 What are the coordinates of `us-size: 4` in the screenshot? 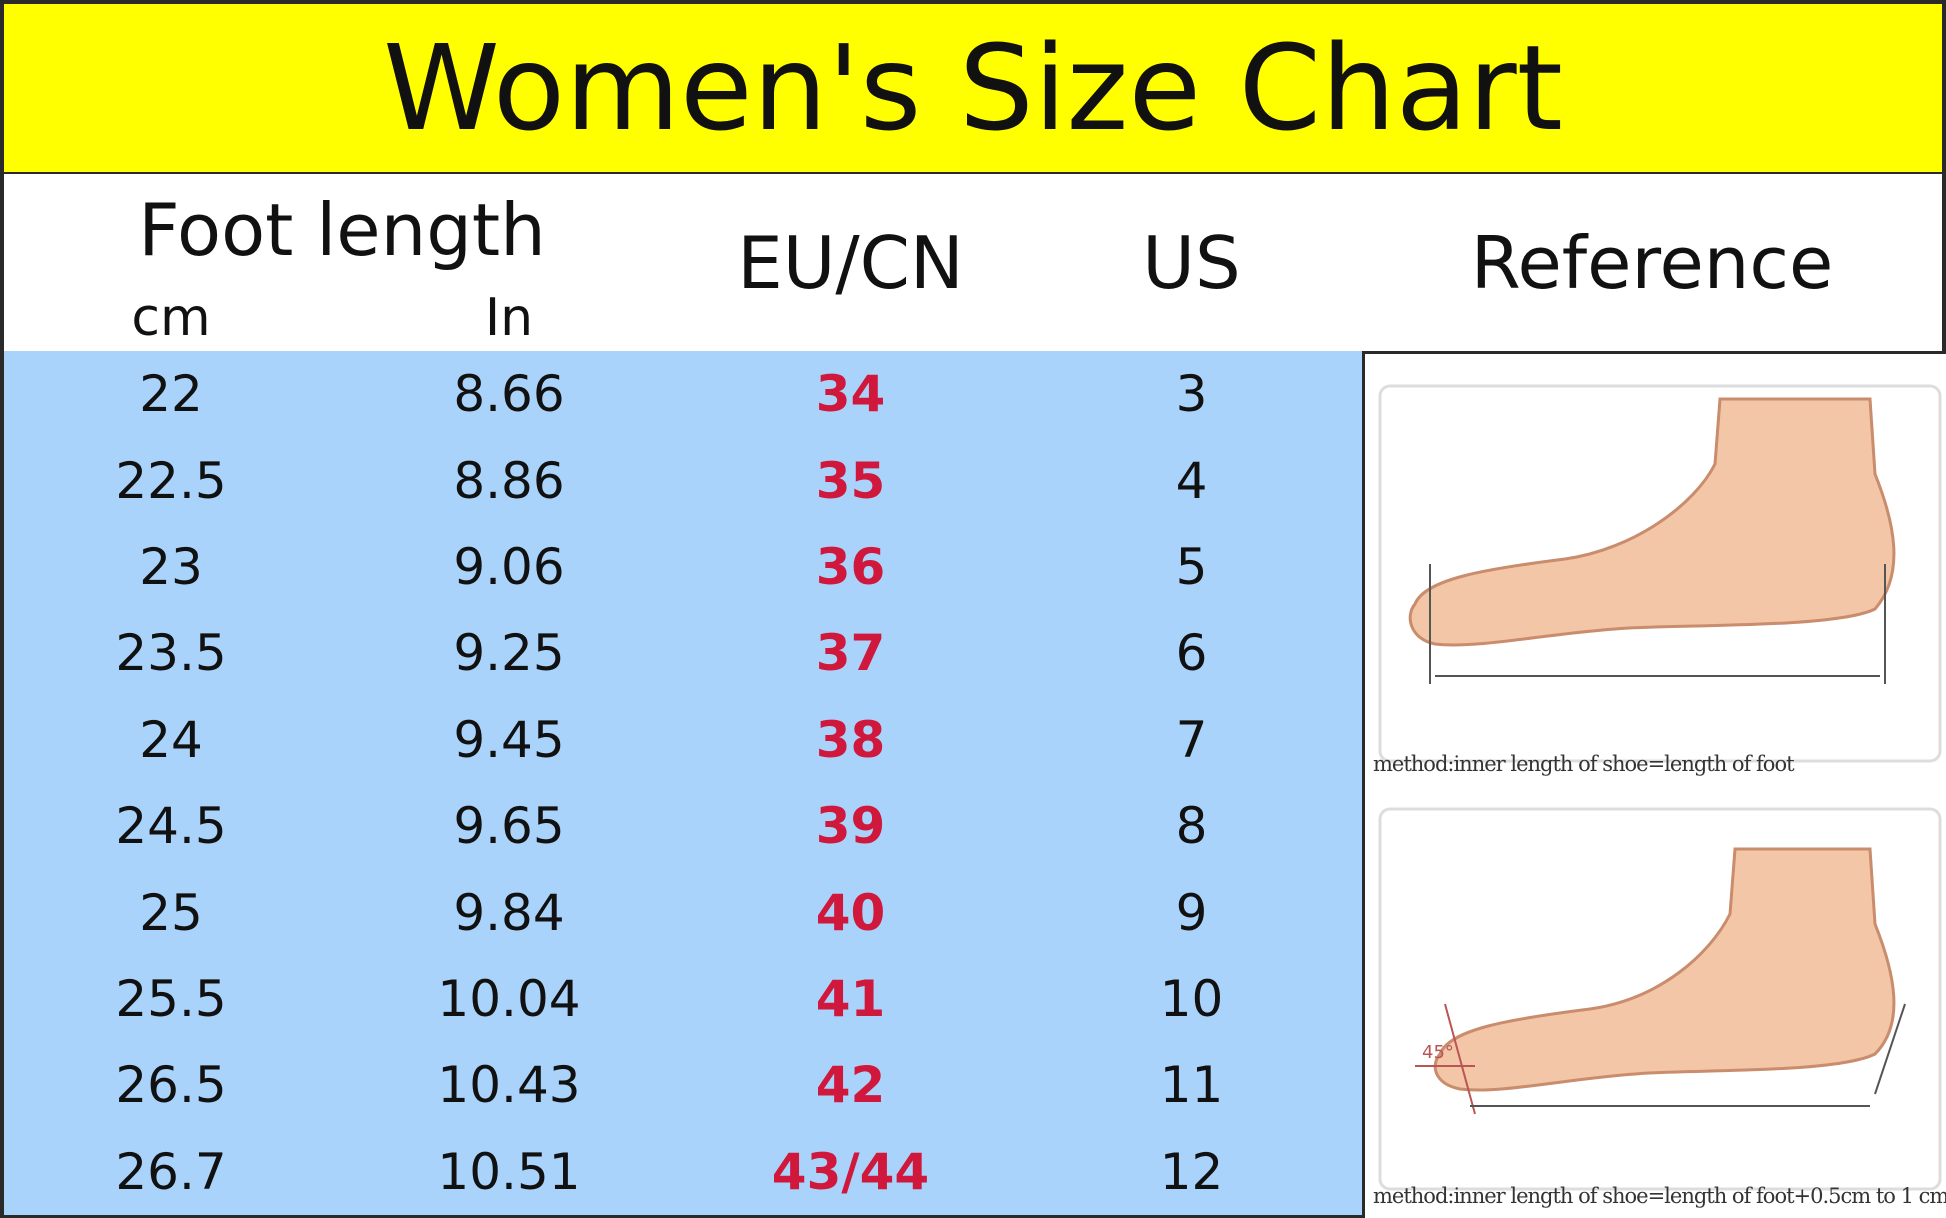 It's located at (1193, 482).